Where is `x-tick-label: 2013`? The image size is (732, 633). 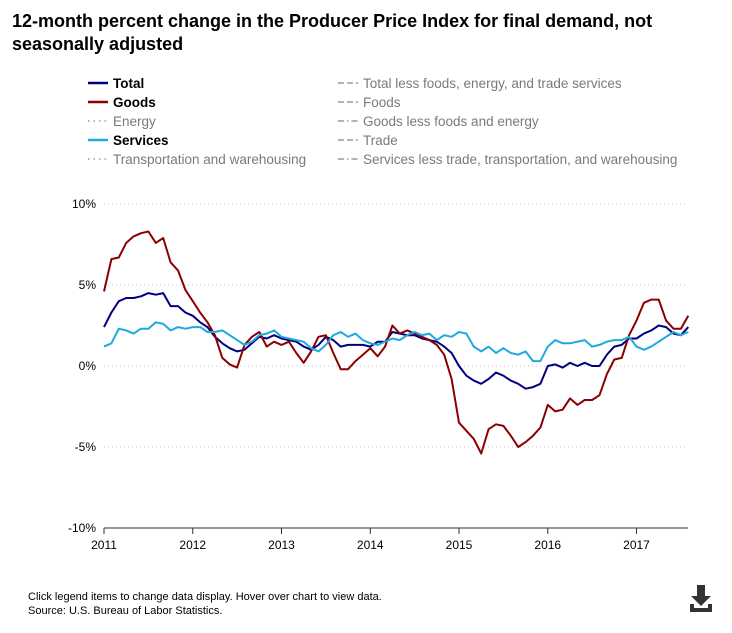
x-tick-label: 2013 is located at coordinates (281, 545).